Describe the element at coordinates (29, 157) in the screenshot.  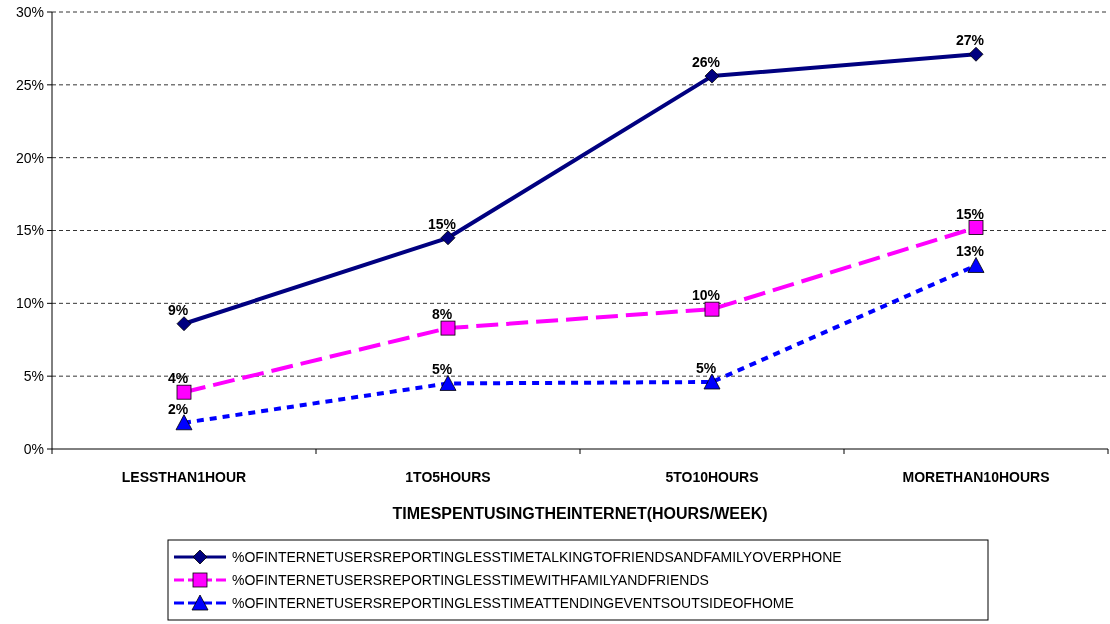
I see `y-tick-label: 20%` at that location.